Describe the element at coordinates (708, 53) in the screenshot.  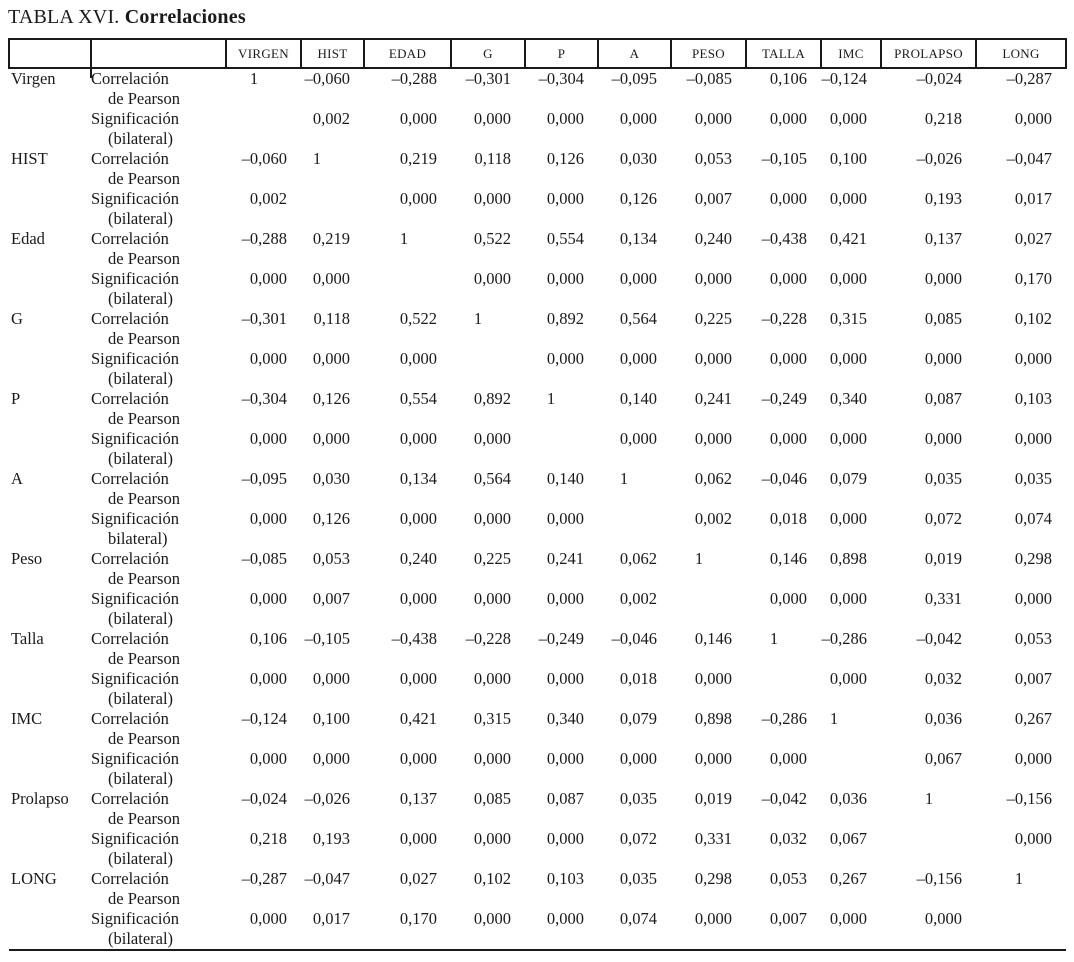
I see `column-header-peso: PESO` at that location.